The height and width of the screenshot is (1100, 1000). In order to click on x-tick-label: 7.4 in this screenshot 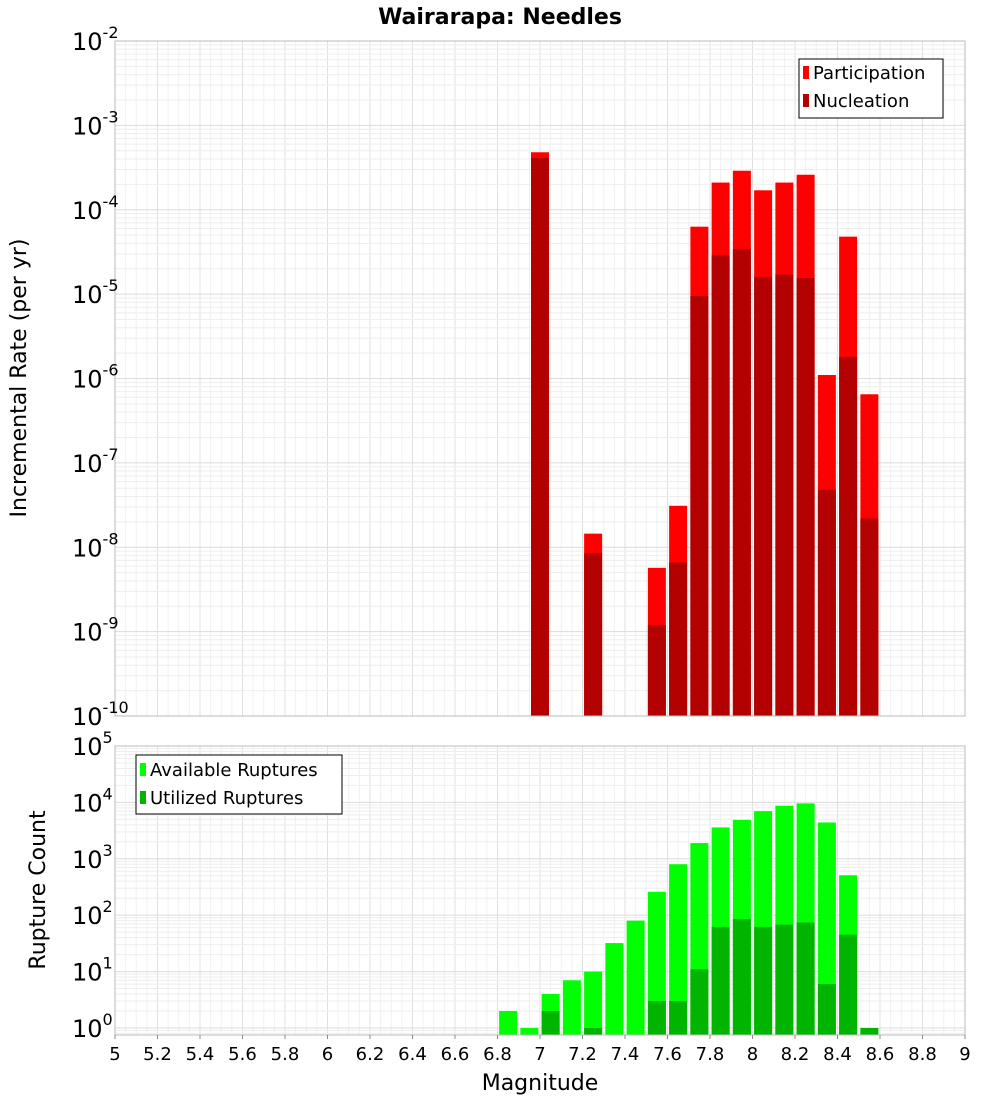, I will do `click(625, 1054)`.